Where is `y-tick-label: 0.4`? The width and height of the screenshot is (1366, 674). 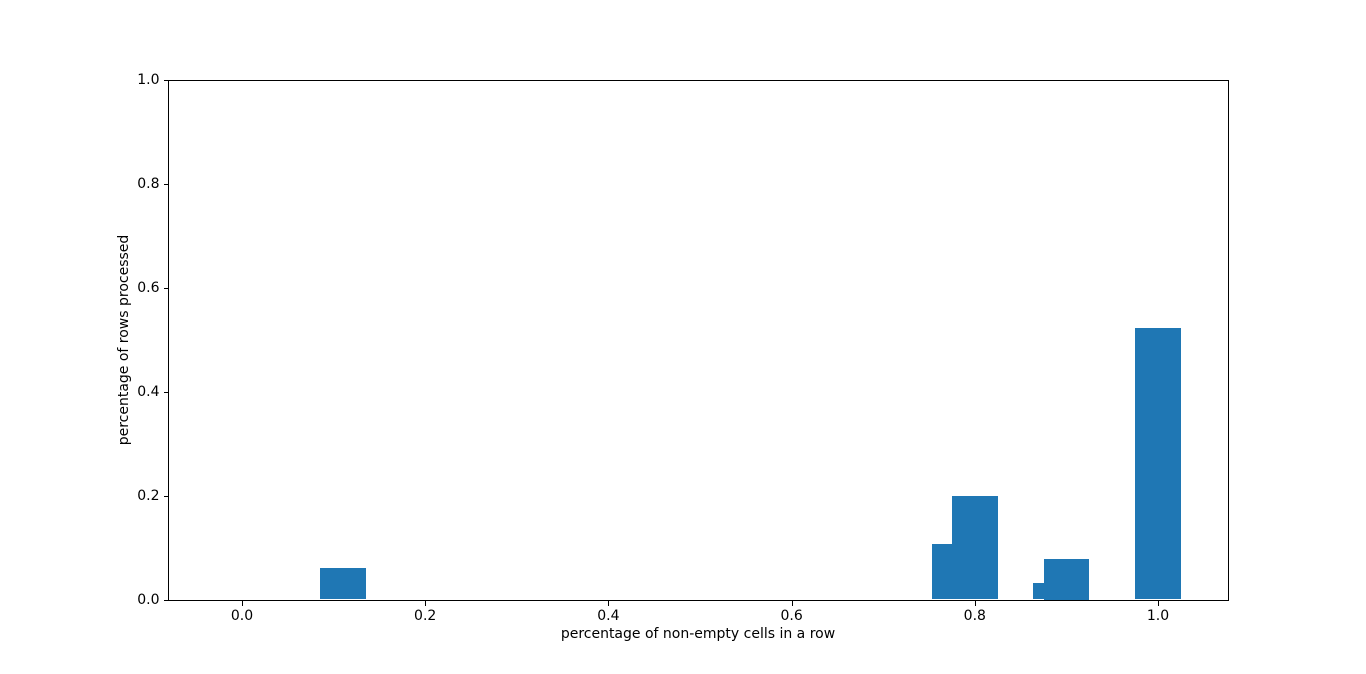
y-tick-label: 0.4 is located at coordinates (148, 391).